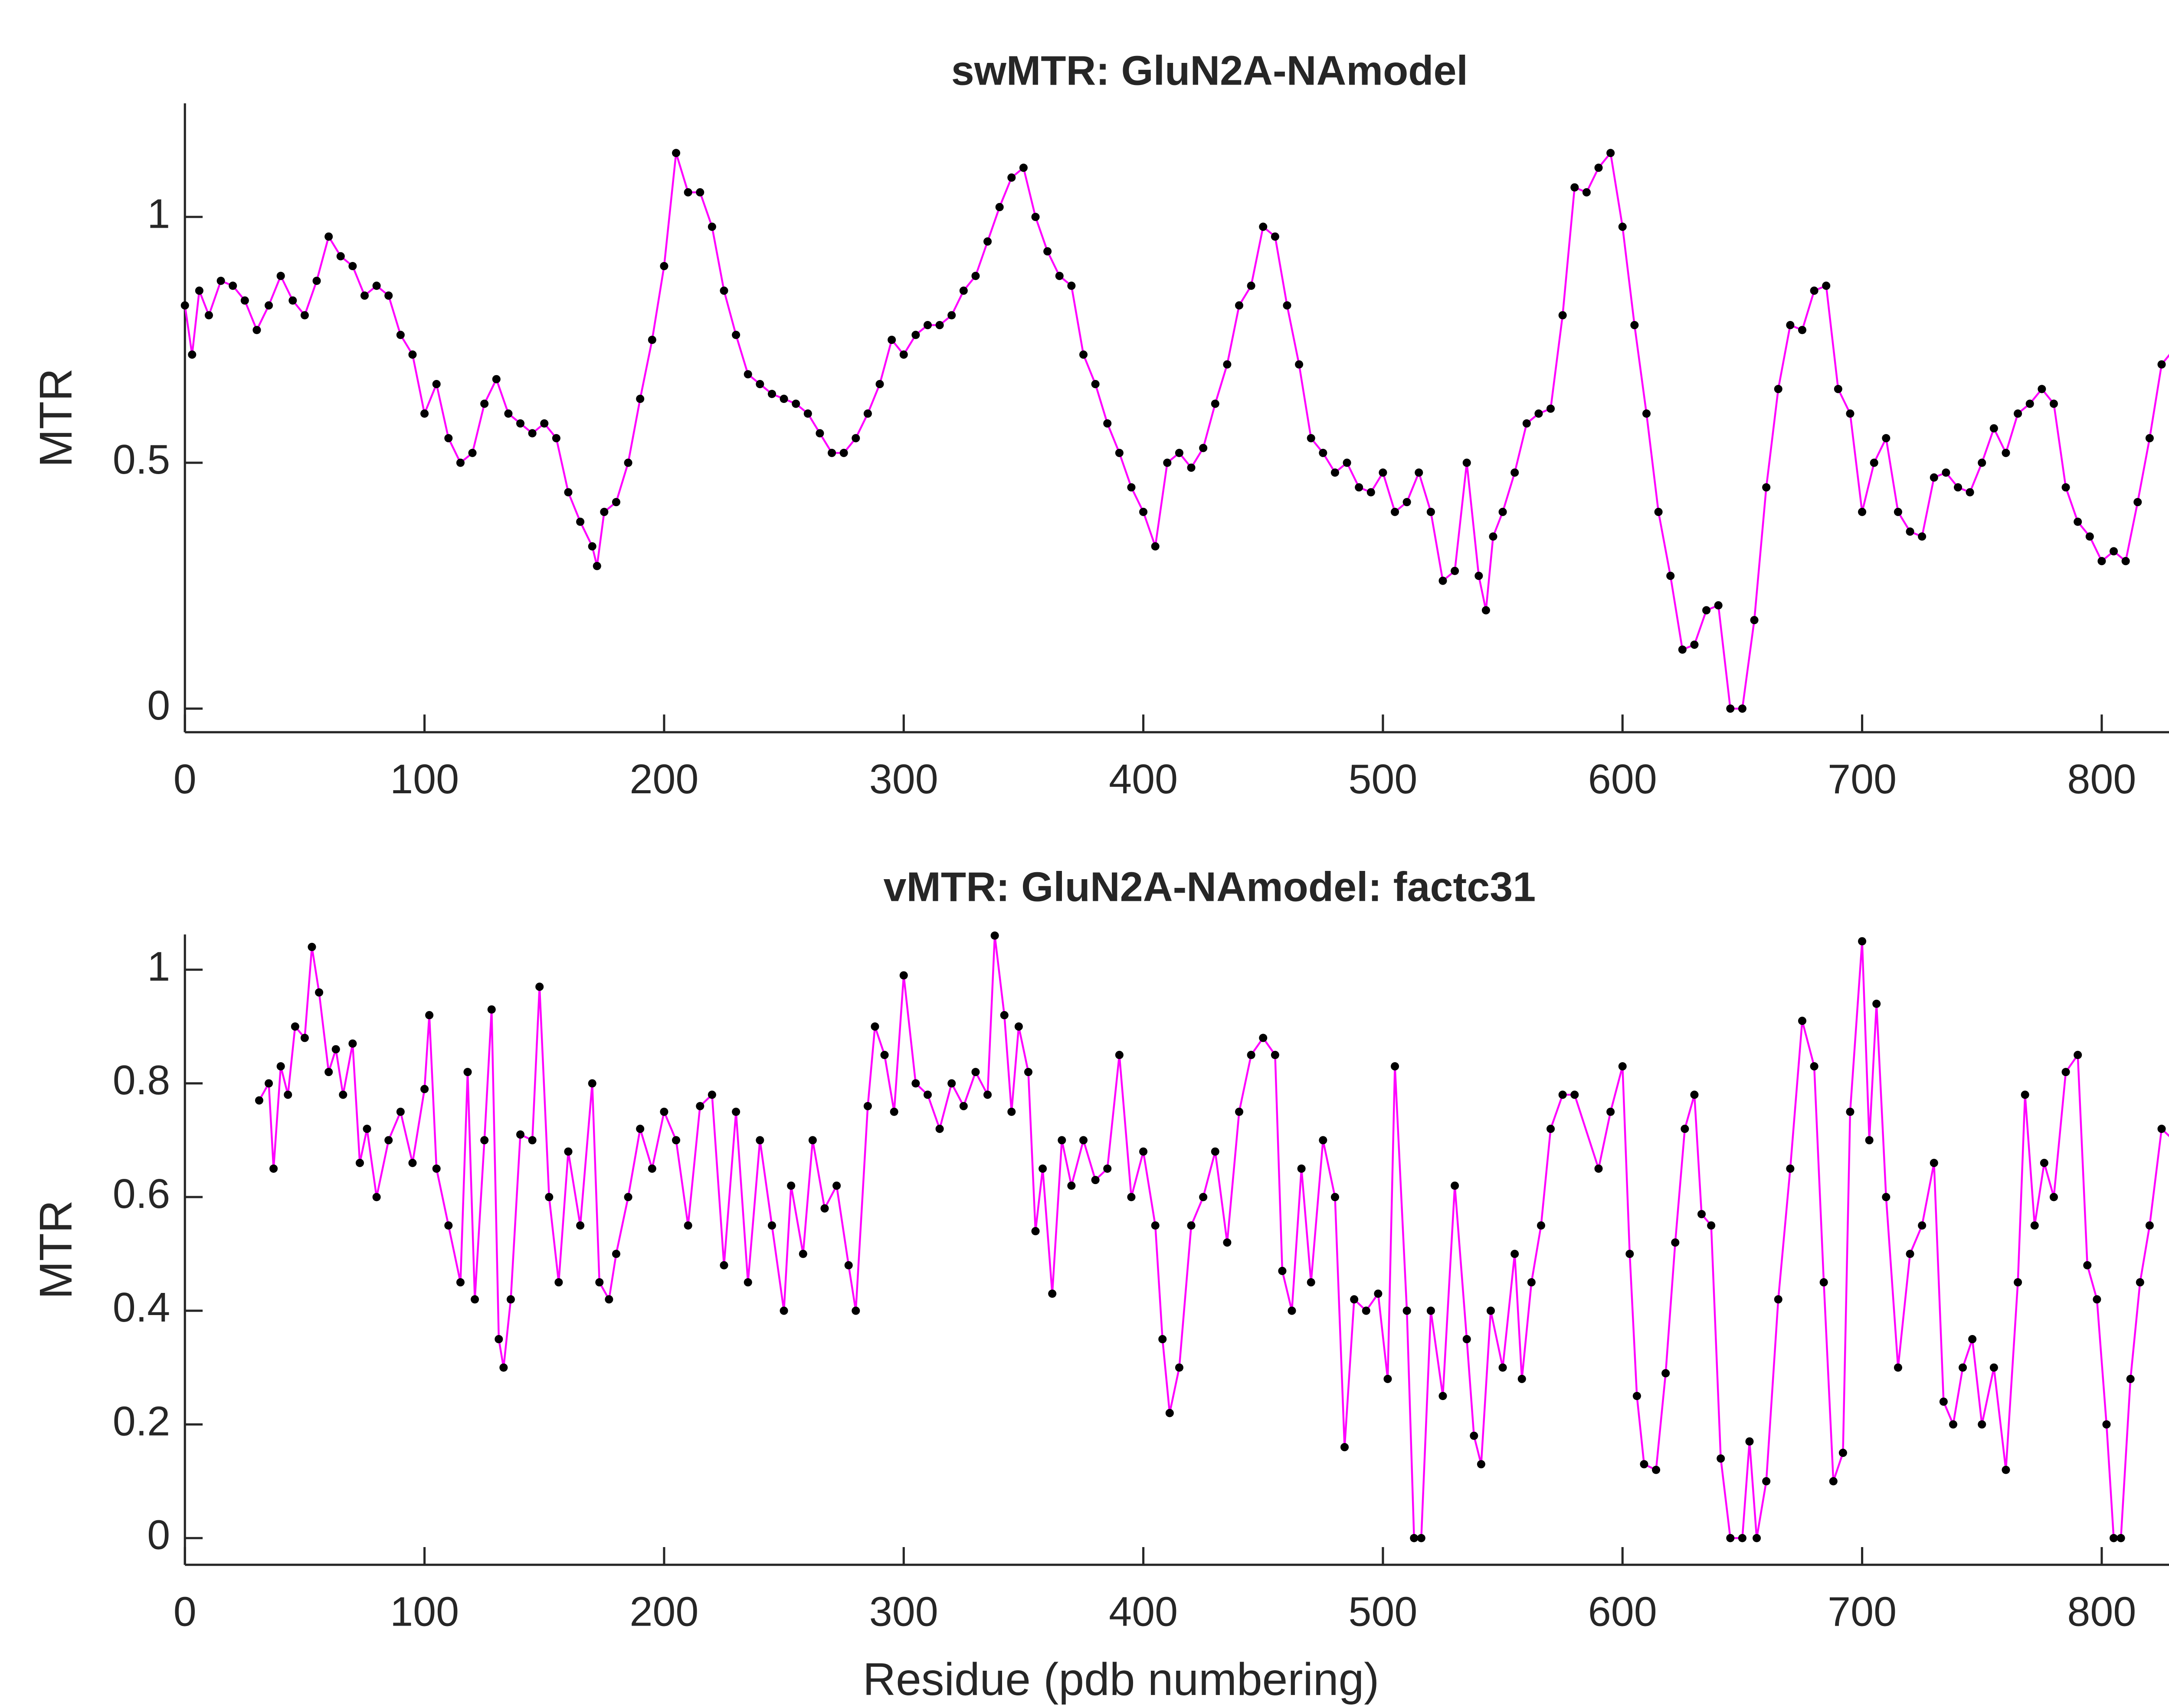 The image size is (2169, 1708). Describe the element at coordinates (1143, 1612) in the screenshot. I see `x-tick-label: 400` at that location.